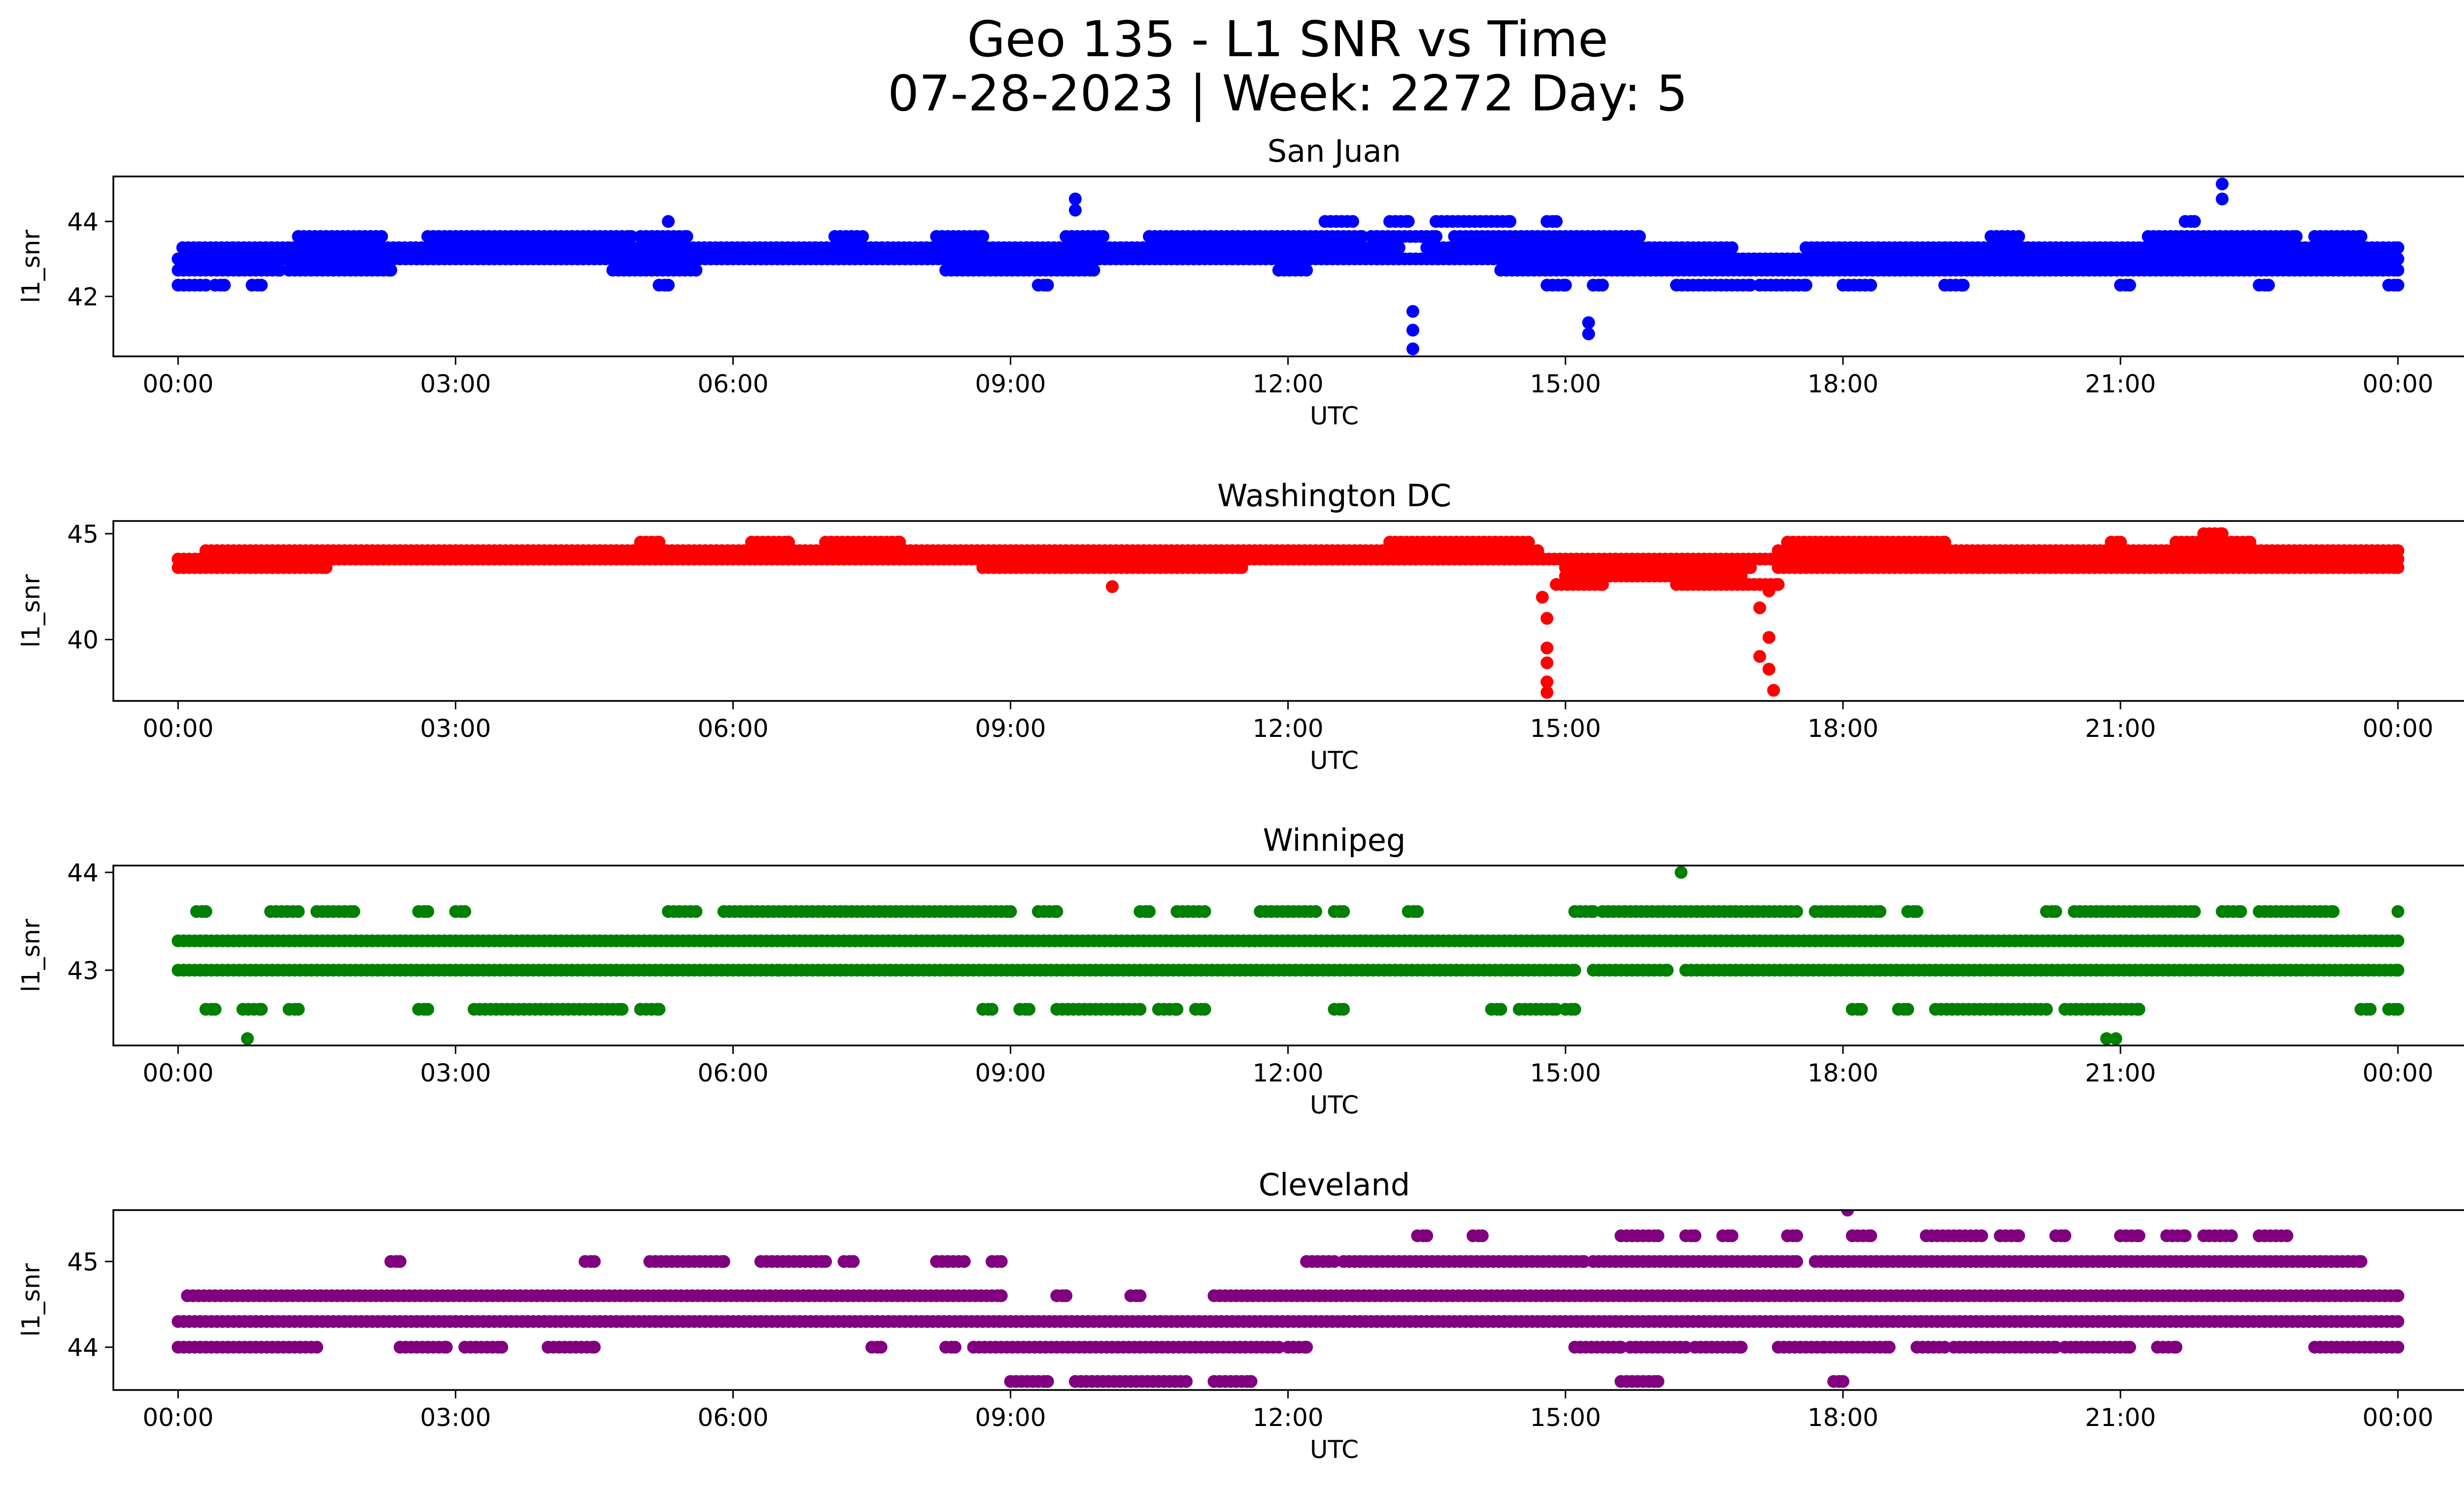  I want to click on y-tick-label: 40, so click(83, 640).